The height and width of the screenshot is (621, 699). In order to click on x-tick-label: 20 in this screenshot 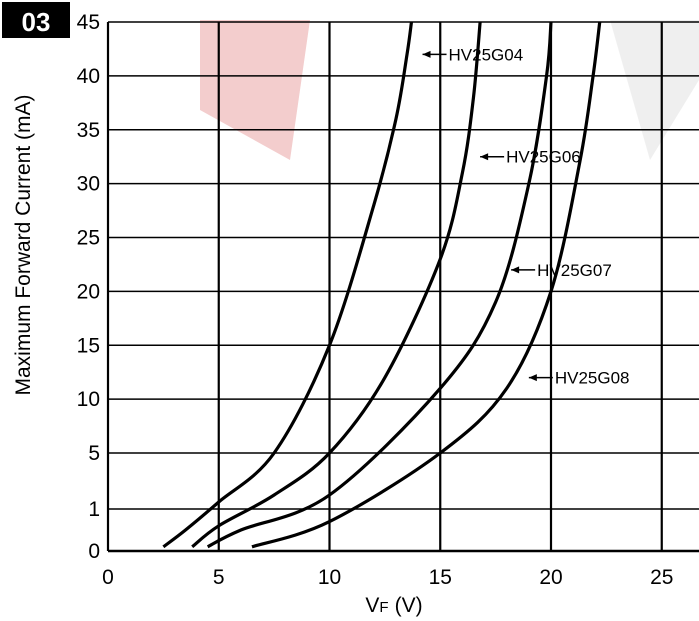, I will do `click(550, 577)`.